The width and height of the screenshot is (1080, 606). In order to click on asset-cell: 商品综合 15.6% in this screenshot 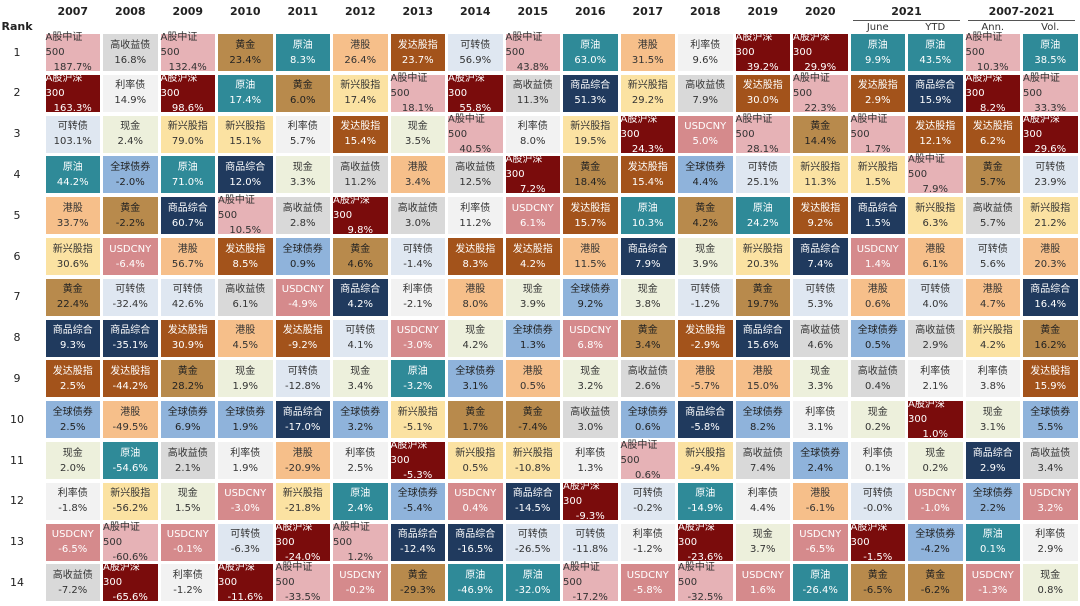, I will do `click(762, 338)`.